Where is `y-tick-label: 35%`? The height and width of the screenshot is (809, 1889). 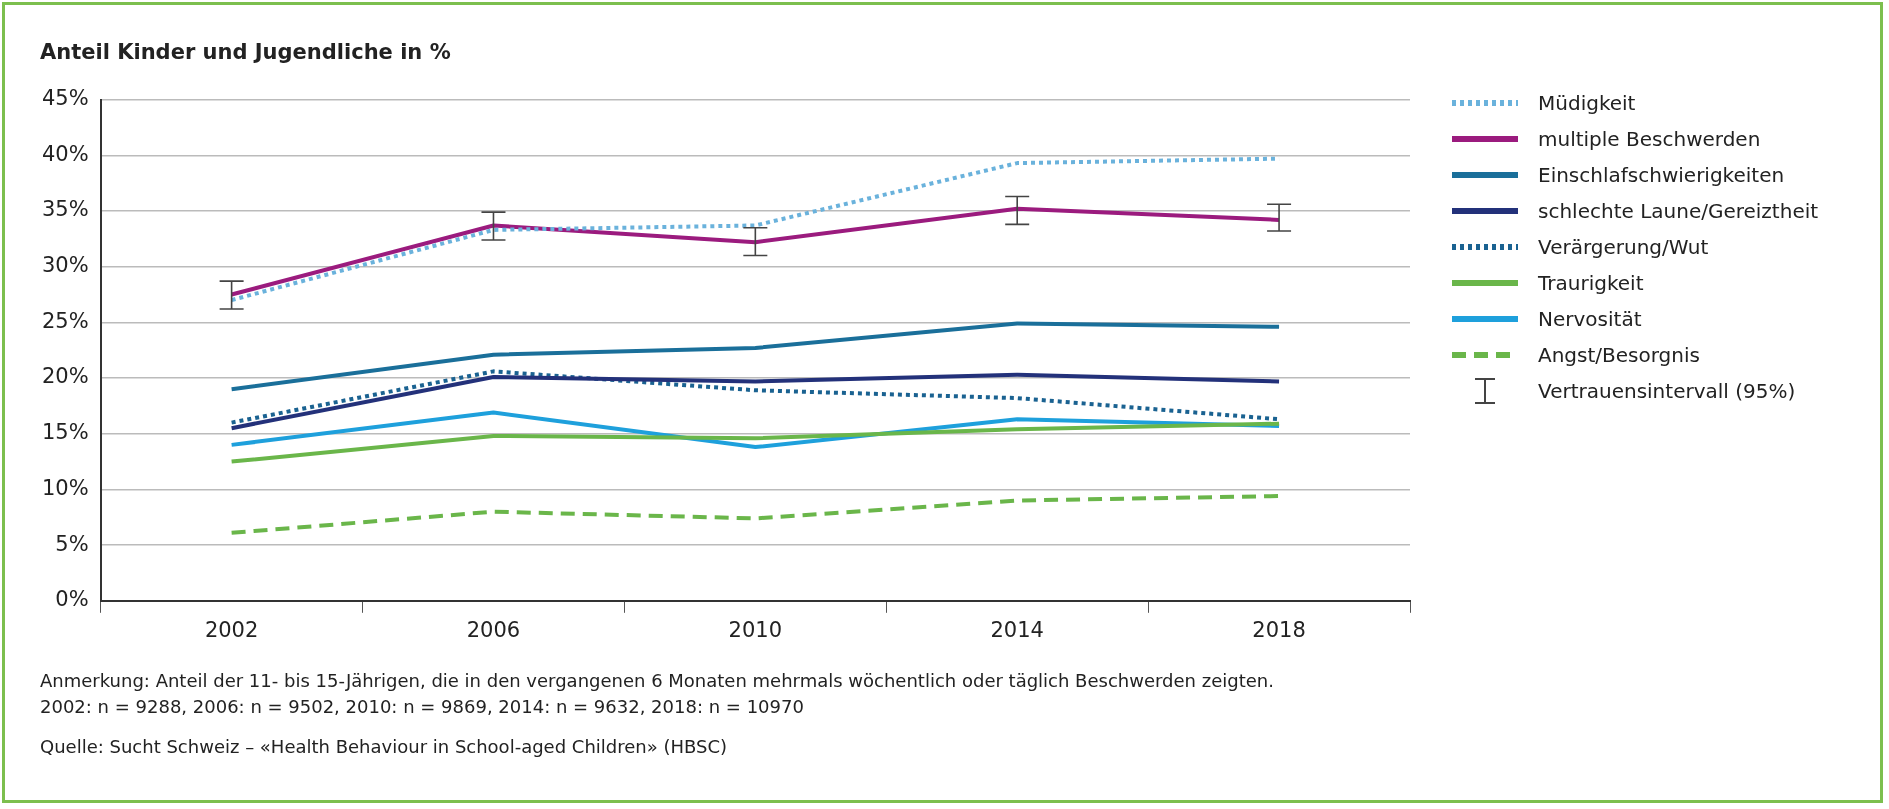 y-tick-label: 35% is located at coordinates (65, 209).